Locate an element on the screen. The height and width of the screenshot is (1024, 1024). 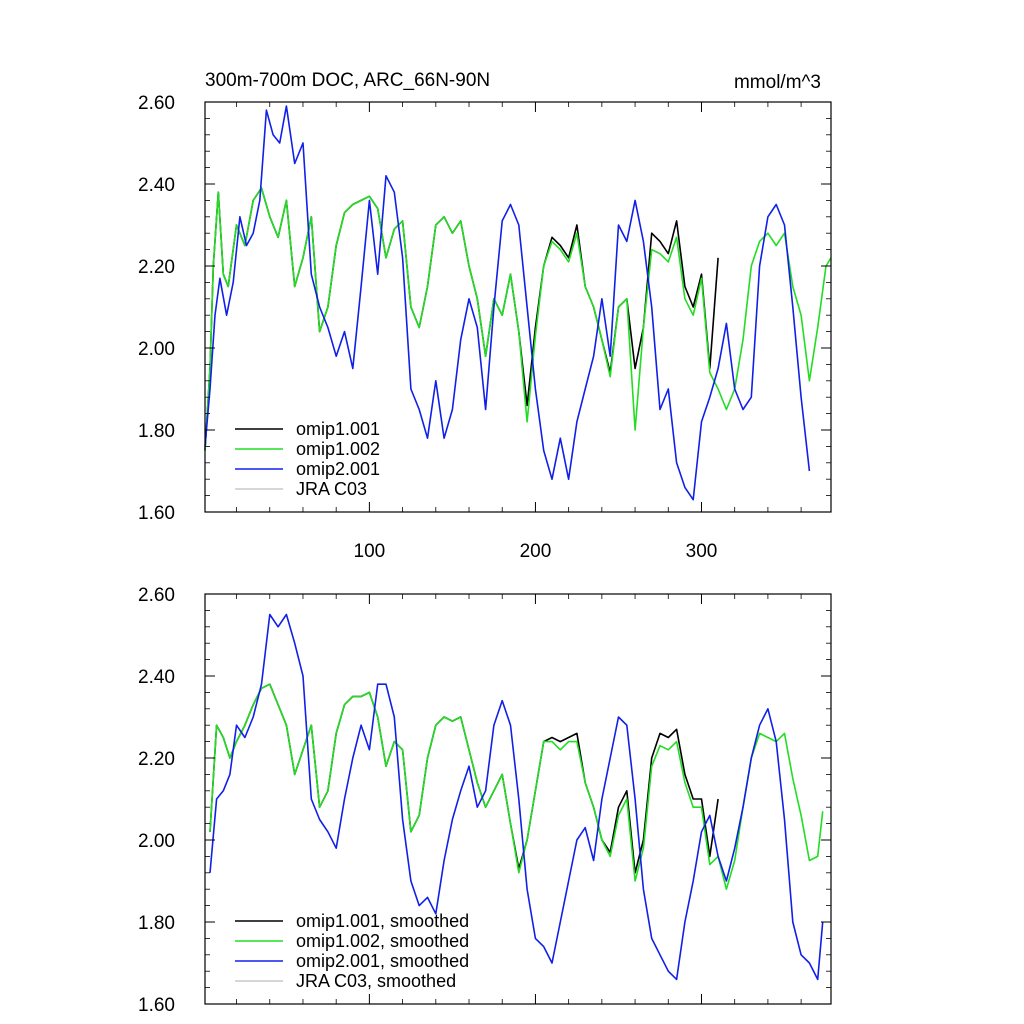
legend-label: omip1.002, smoothed is located at coordinates (382, 941).